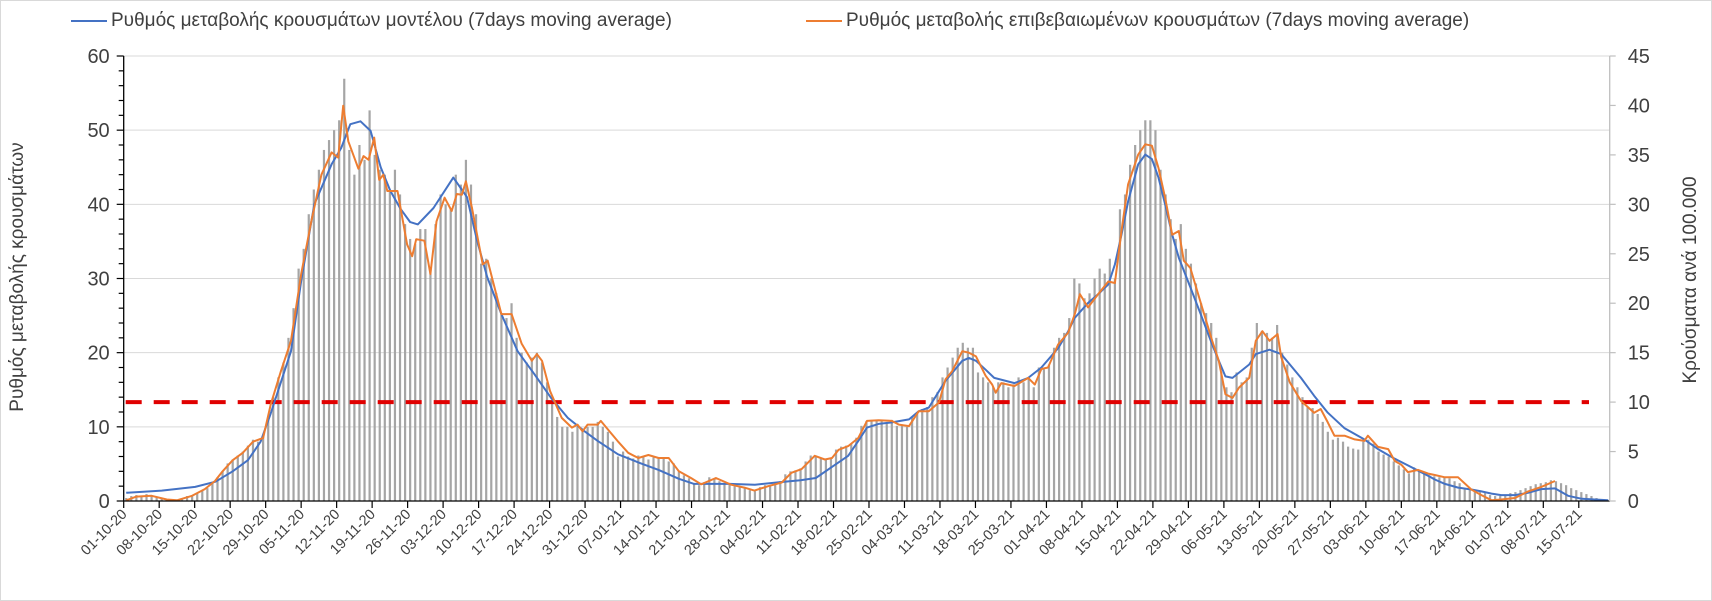 This screenshot has width=1712, height=601. What do you see at coordinates (98, 205) in the screenshot?
I see `left-axis-tick-label: 40` at bounding box center [98, 205].